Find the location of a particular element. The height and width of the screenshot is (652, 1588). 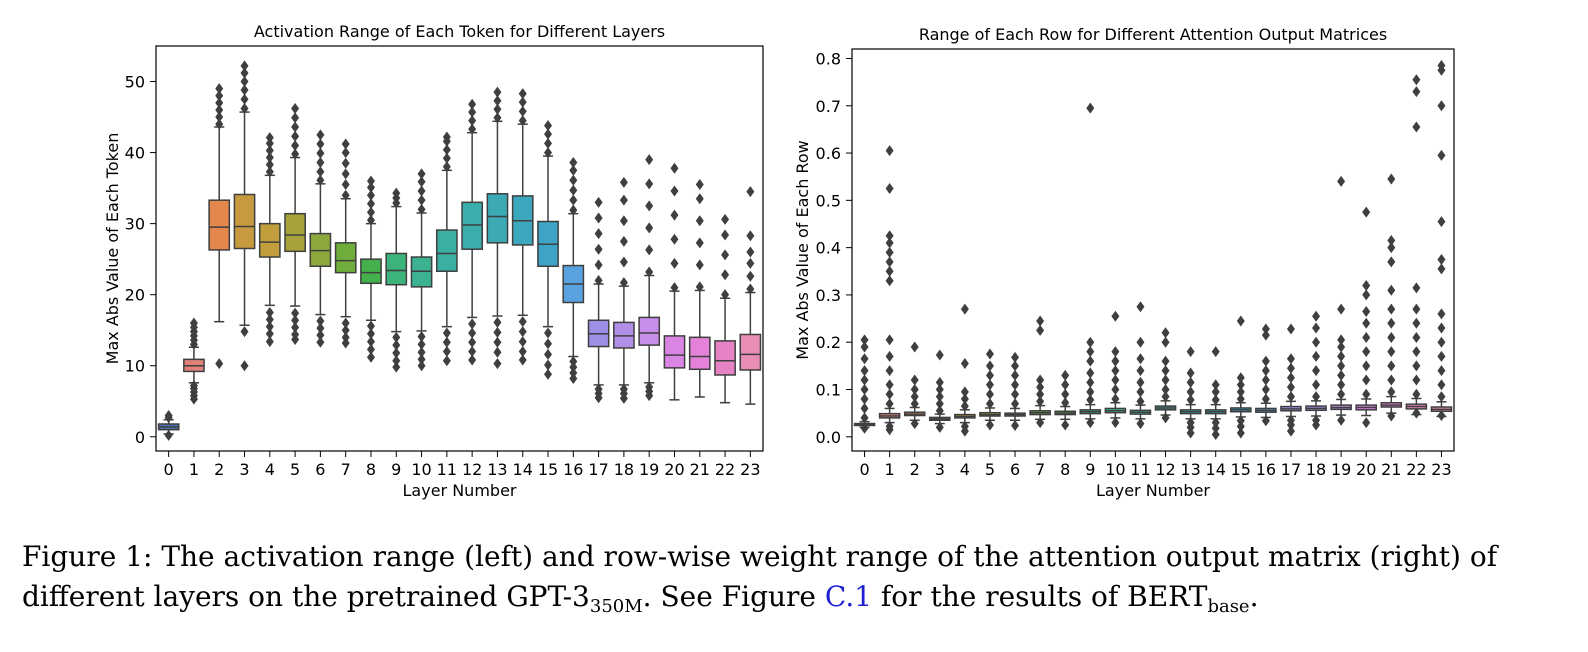

y-tick-label: 0.4 is located at coordinates (828, 248).